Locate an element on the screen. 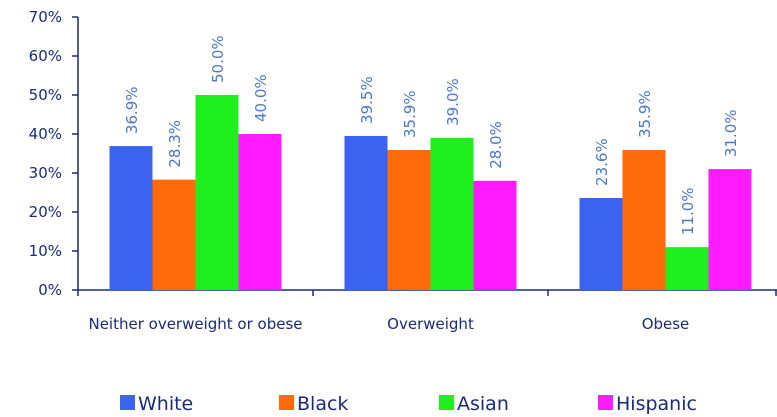  y-tick-label: 70% is located at coordinates (45, 17).